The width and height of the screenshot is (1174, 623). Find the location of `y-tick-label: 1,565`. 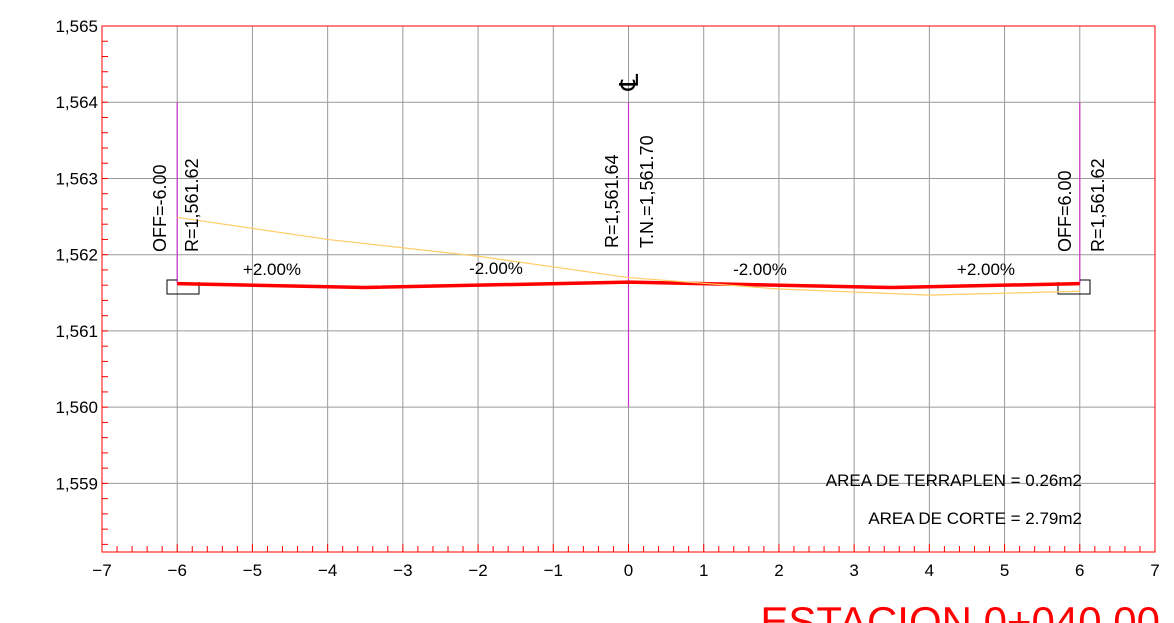

y-tick-label: 1,565 is located at coordinates (76, 26).